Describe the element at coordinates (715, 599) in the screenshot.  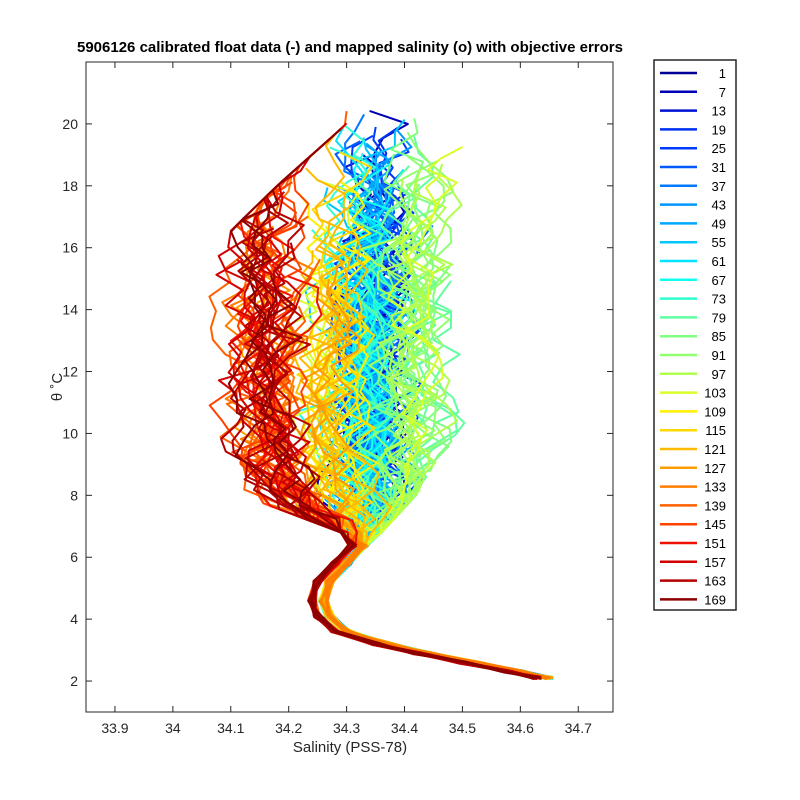
I see `legend-label: 169` at that location.